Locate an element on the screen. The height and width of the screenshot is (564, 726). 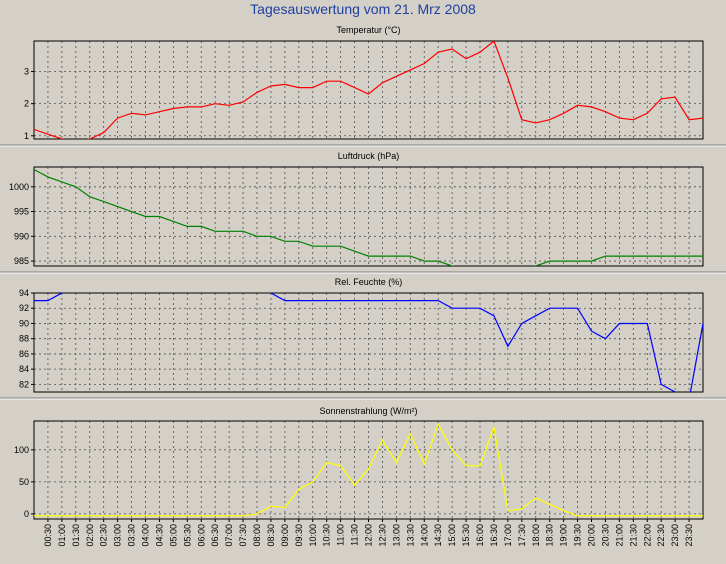
x-tick-label: 22:00 is located at coordinates (647, 535).